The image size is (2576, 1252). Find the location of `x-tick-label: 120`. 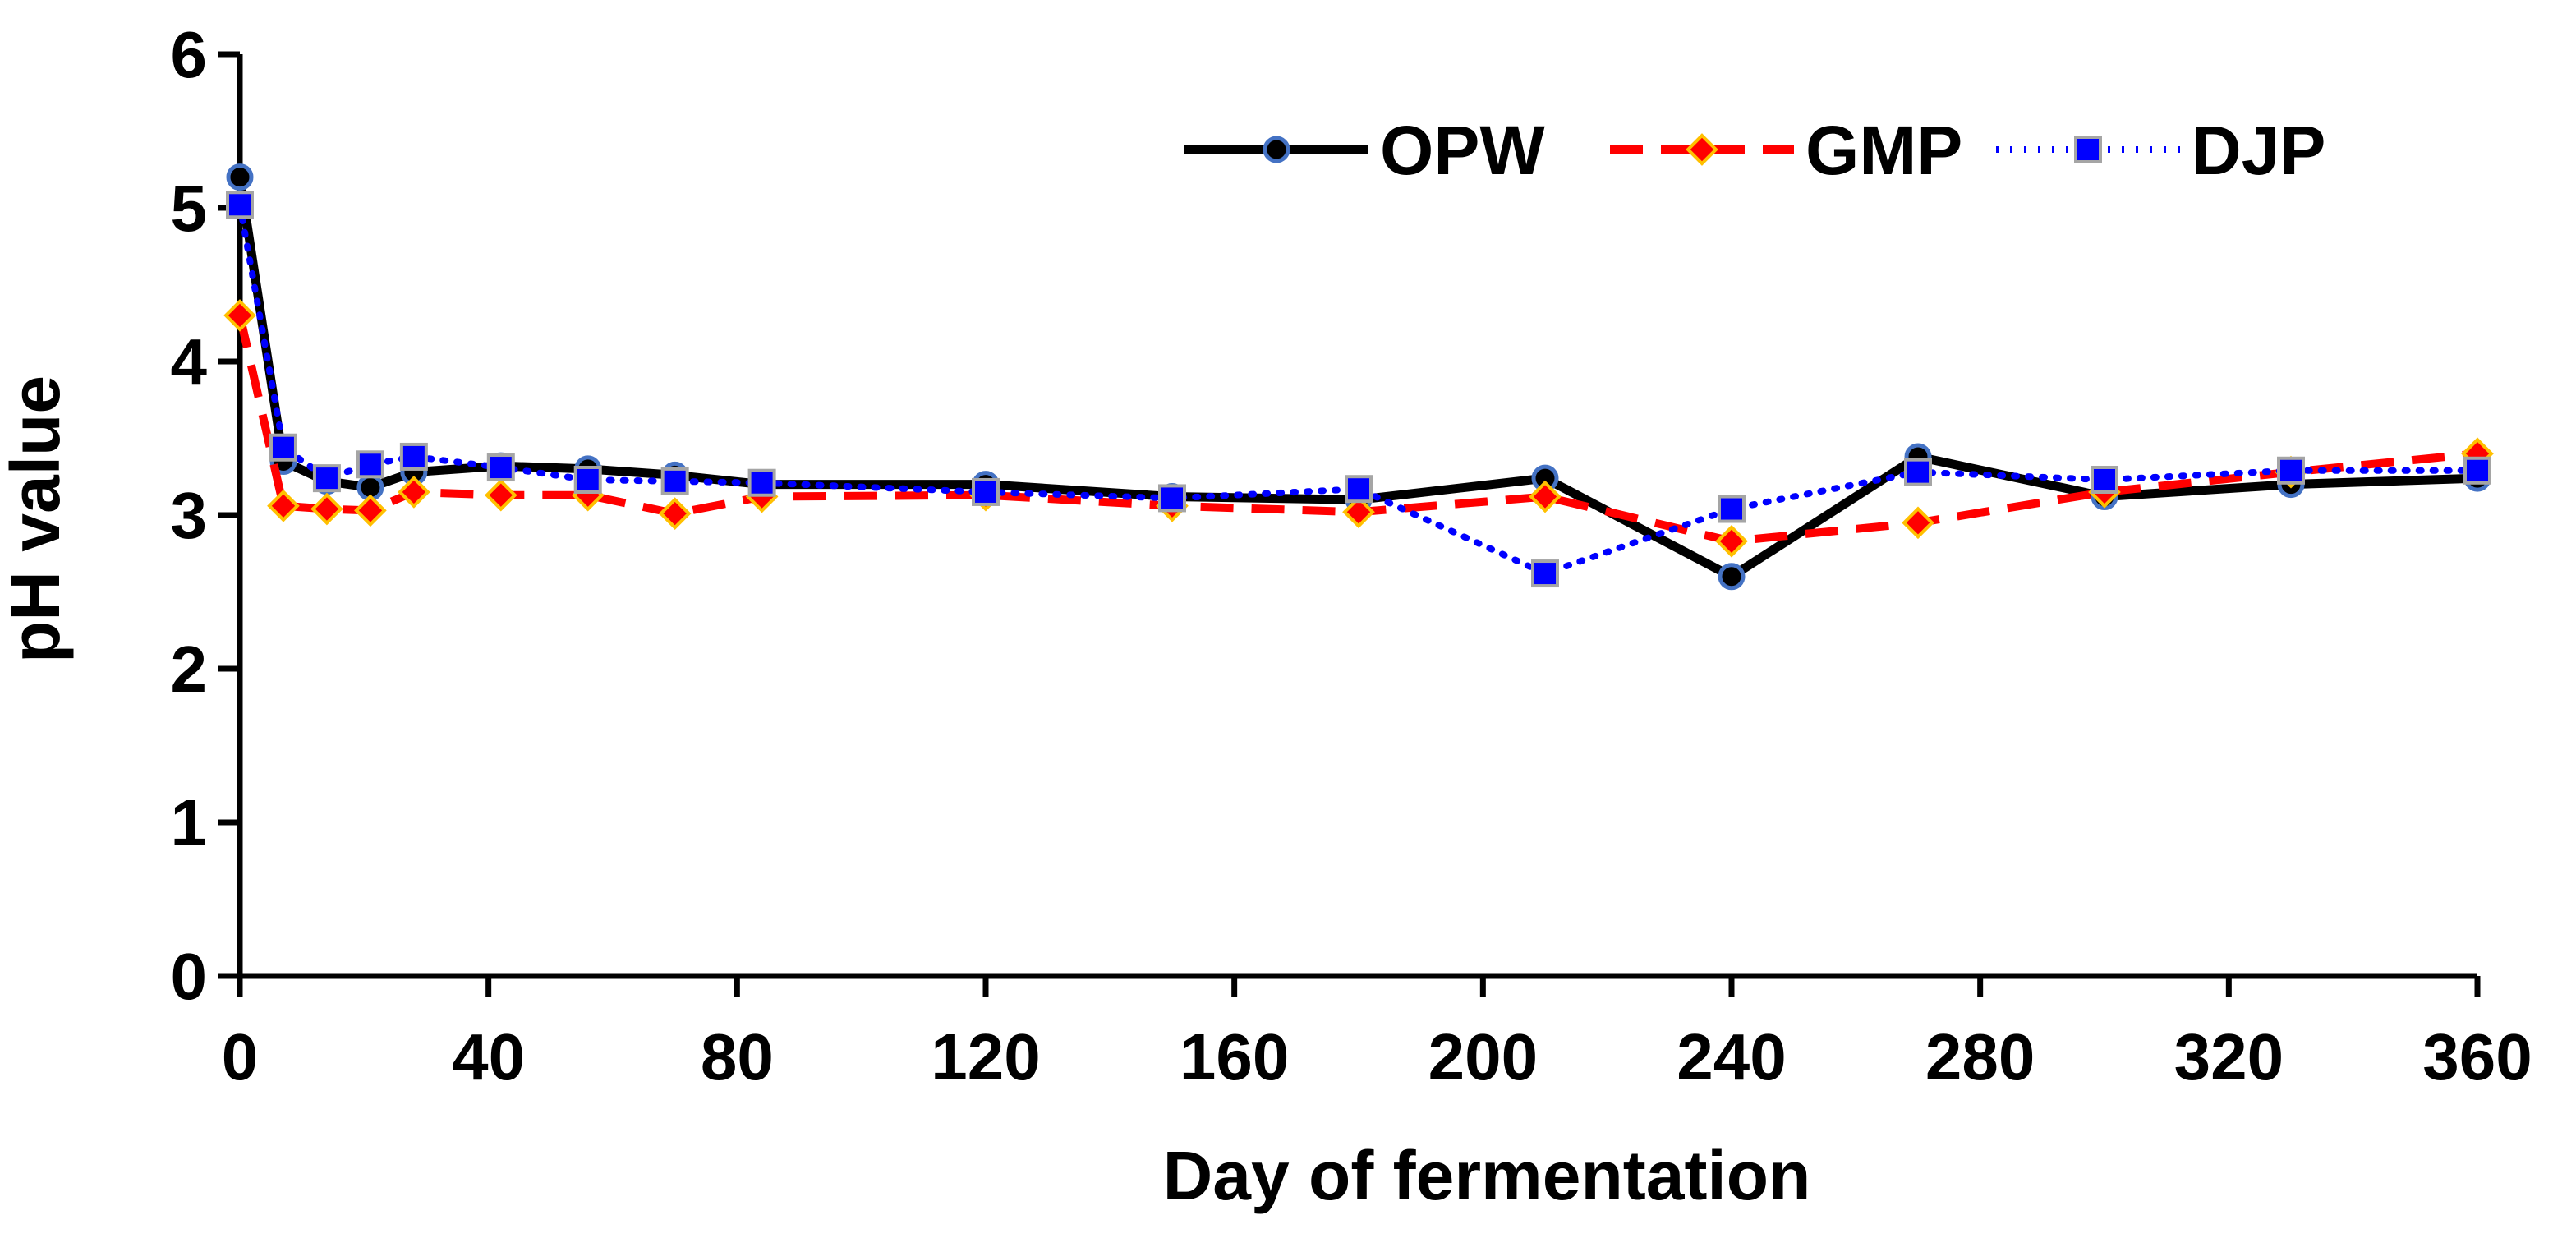

x-tick-label: 120 is located at coordinates (986, 1056).